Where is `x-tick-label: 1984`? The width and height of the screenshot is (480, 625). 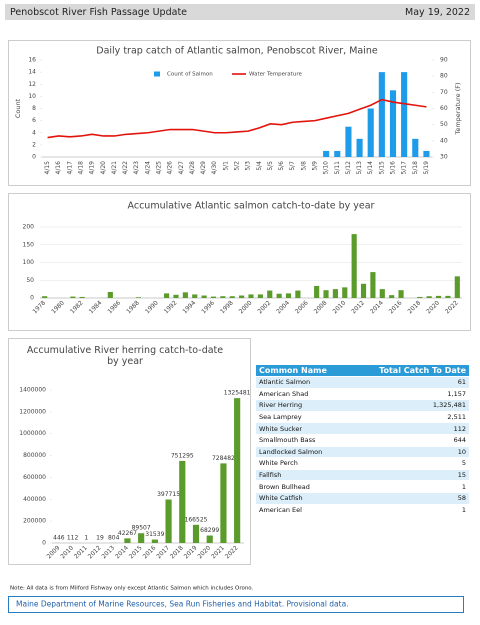 x-tick-label: 1984 is located at coordinates (96, 307).